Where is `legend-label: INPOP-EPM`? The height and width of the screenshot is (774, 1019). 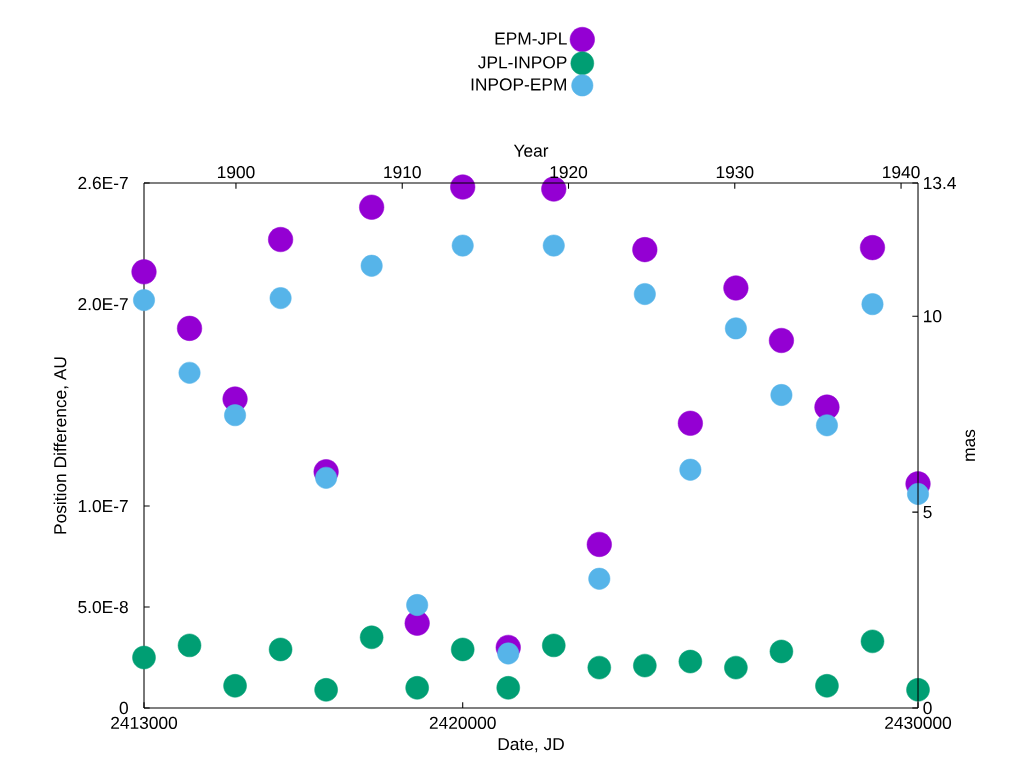
legend-label: INPOP-EPM is located at coordinates (518, 84).